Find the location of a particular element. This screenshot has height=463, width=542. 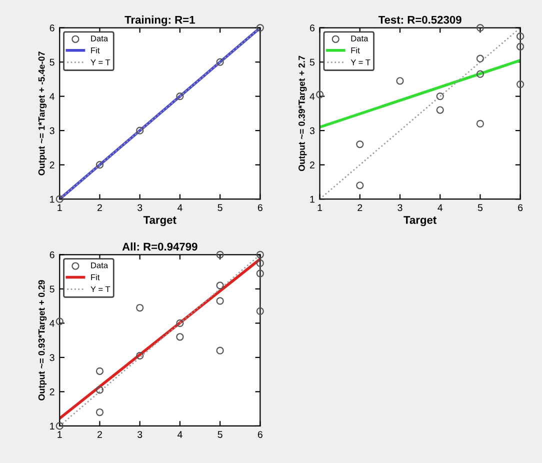

chart-title: Test: R=0.52309 is located at coordinates (420, 20).